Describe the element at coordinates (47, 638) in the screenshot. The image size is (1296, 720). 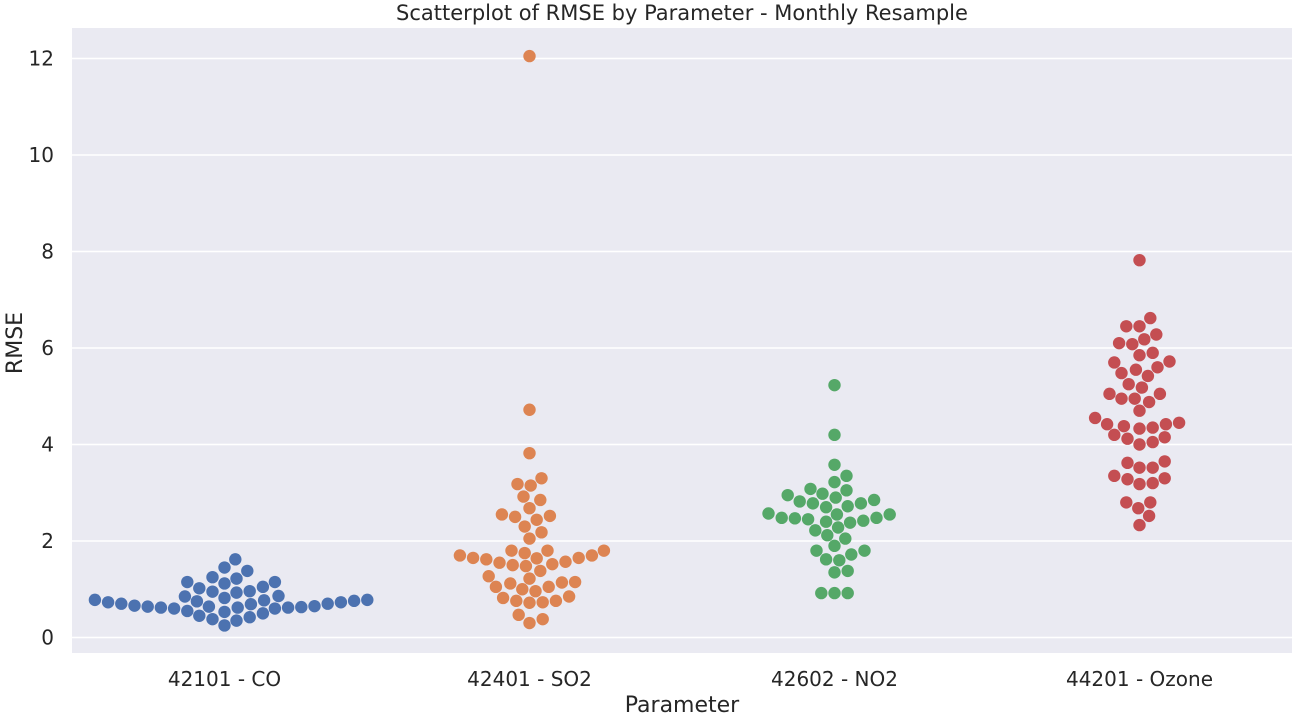
I see `y-tick-label: 0` at that location.